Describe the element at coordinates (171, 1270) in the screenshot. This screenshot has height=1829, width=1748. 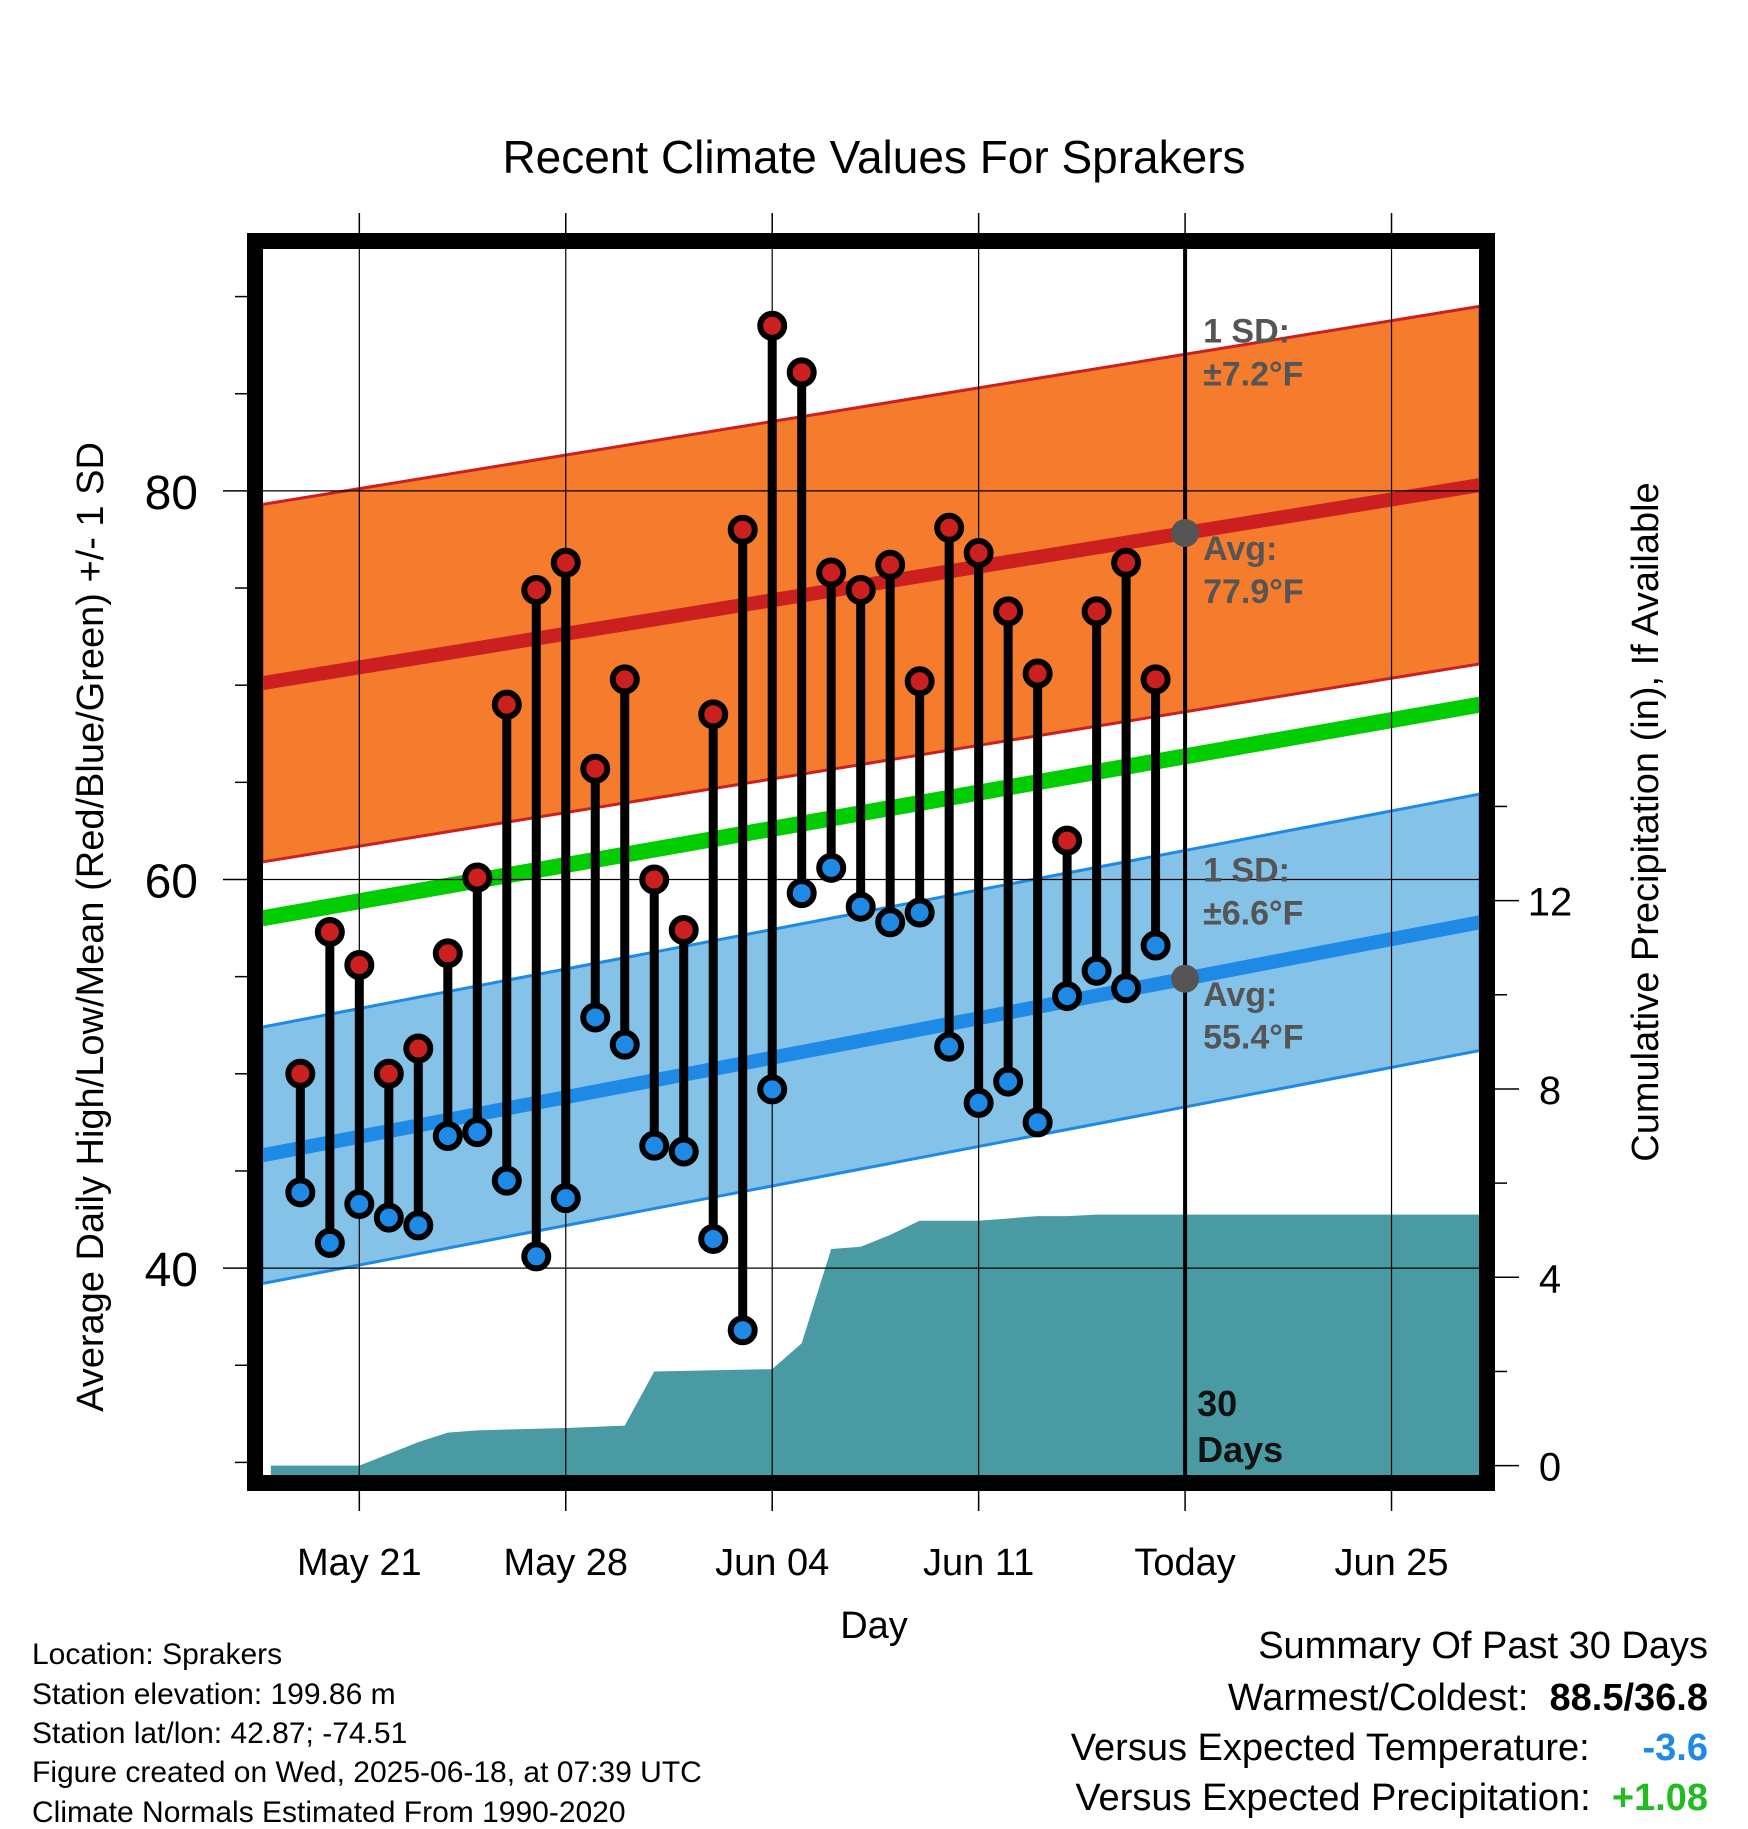
I see `y-tick-label: 40` at that location.